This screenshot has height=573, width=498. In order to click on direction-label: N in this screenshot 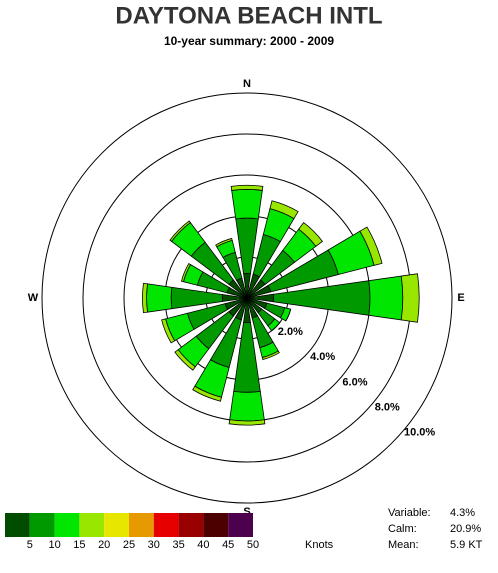, I will do `click(247, 84)`.